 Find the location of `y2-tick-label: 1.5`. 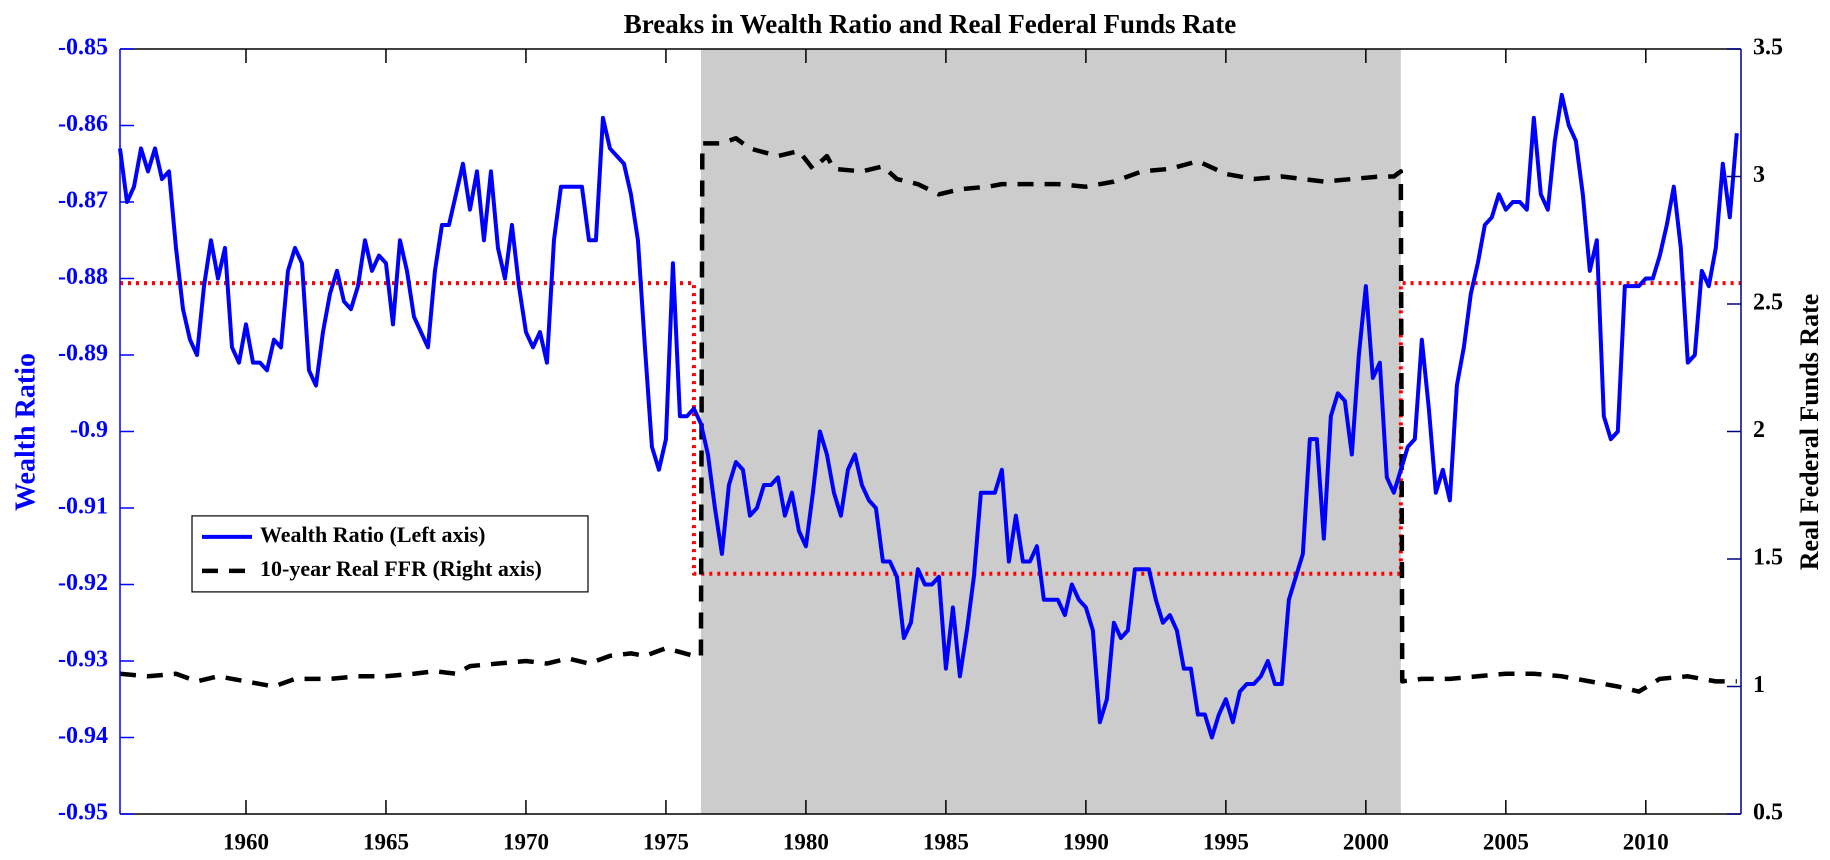

y2-tick-label: 1.5 is located at coordinates (1768, 558).